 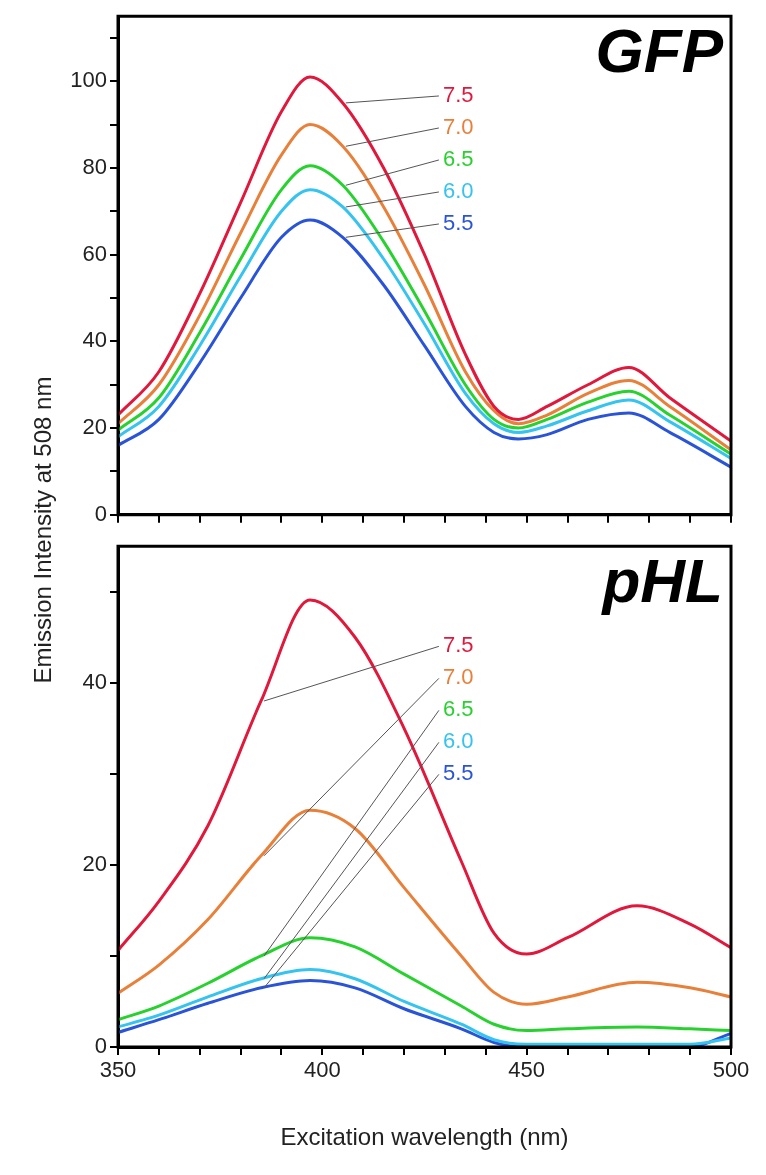 I want to click on x-tick-label: 400, so click(x=322, y=1070).